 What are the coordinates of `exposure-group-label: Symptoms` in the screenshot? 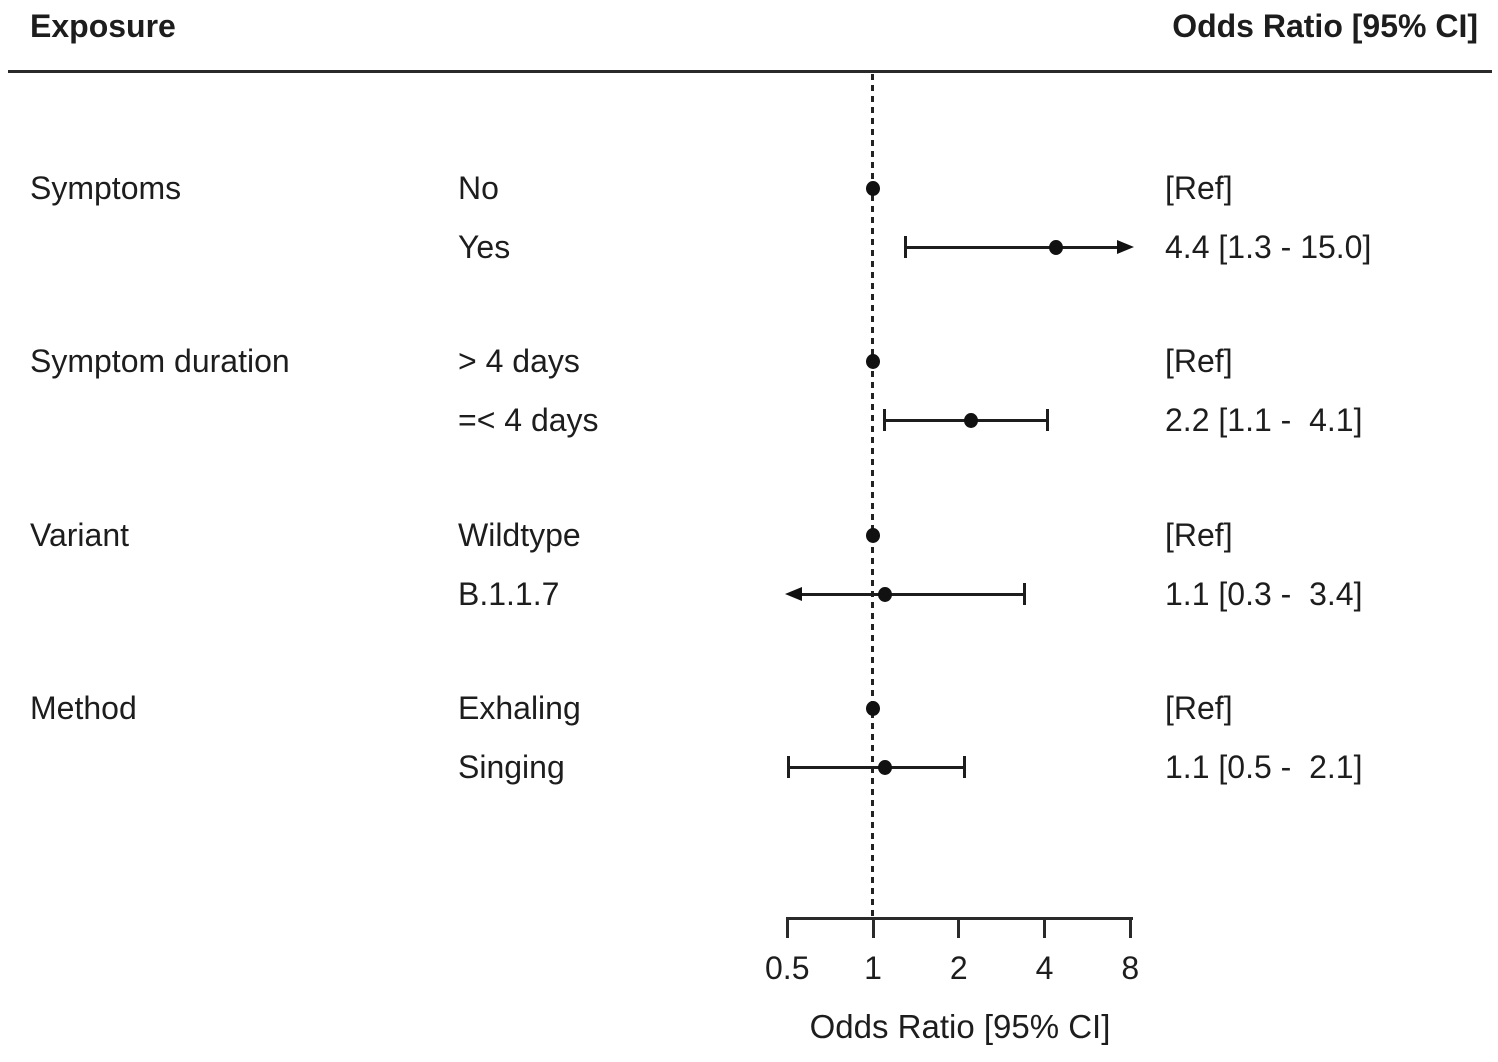 It's located at (106, 188).